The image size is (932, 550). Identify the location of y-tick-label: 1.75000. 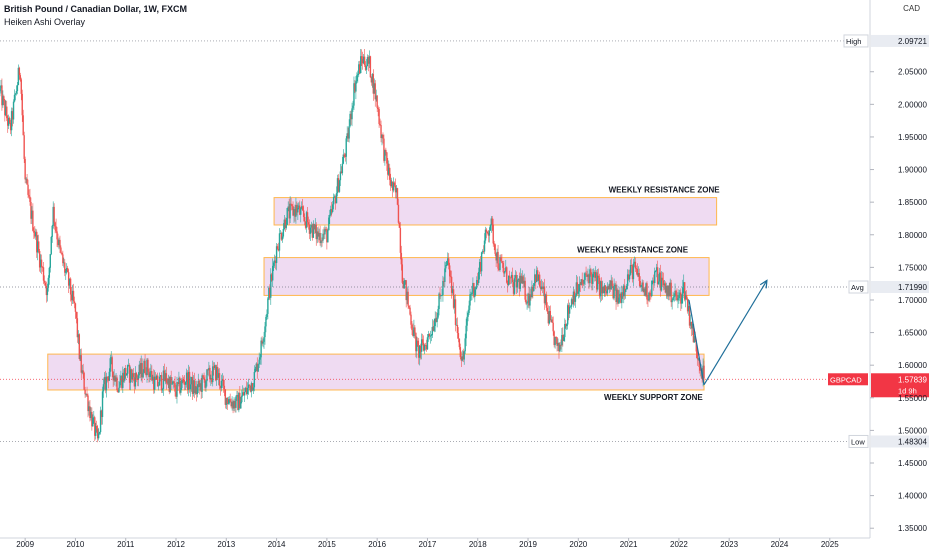
(912, 267).